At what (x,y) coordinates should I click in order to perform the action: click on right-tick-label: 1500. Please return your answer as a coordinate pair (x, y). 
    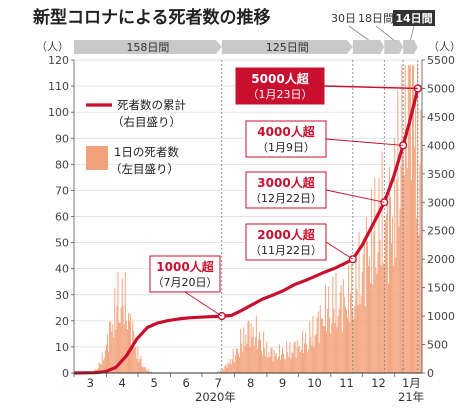
    Looking at the image, I should click on (441, 288).